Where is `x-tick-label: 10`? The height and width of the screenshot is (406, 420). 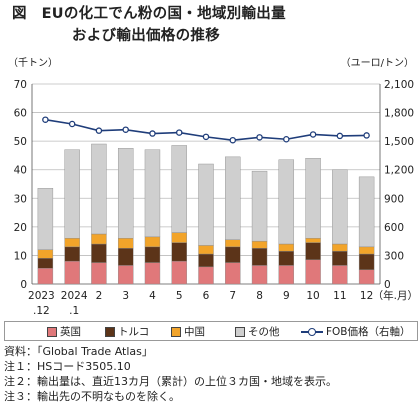
x-tick-label: 10 is located at coordinates (312, 296).